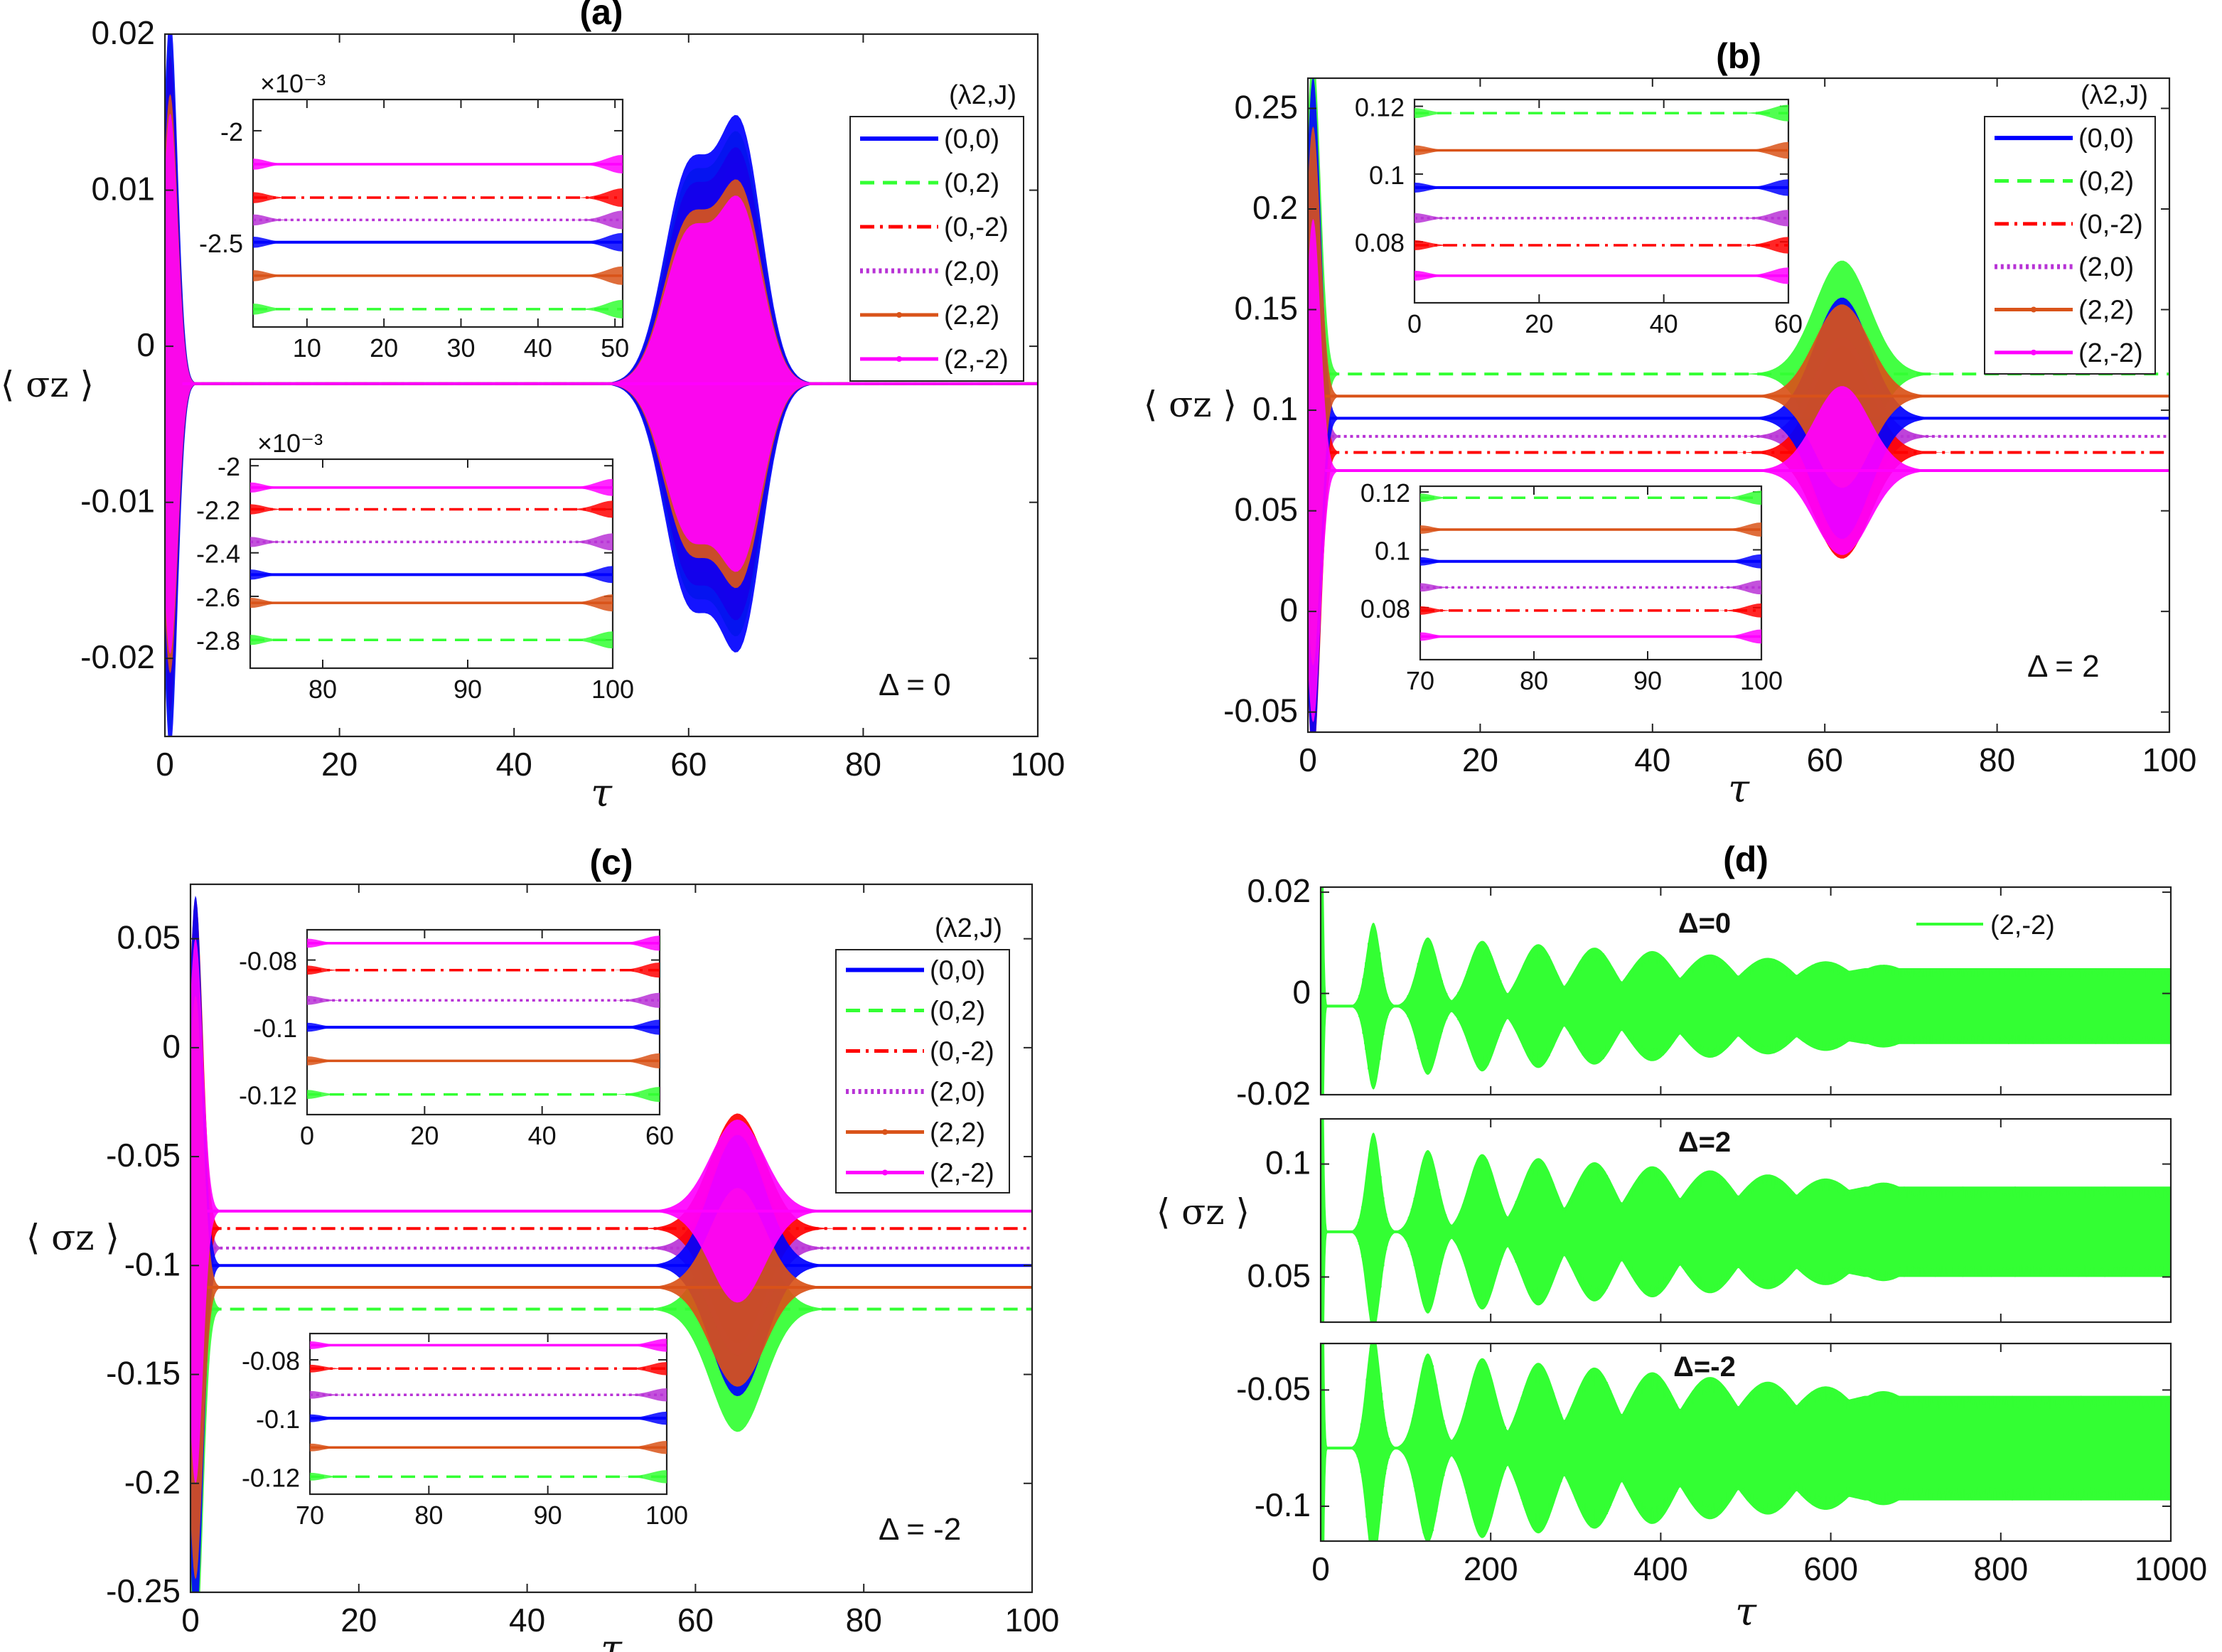  What do you see at coordinates (2000, 1568) in the screenshot?
I see `x-tick-label: 800` at bounding box center [2000, 1568].